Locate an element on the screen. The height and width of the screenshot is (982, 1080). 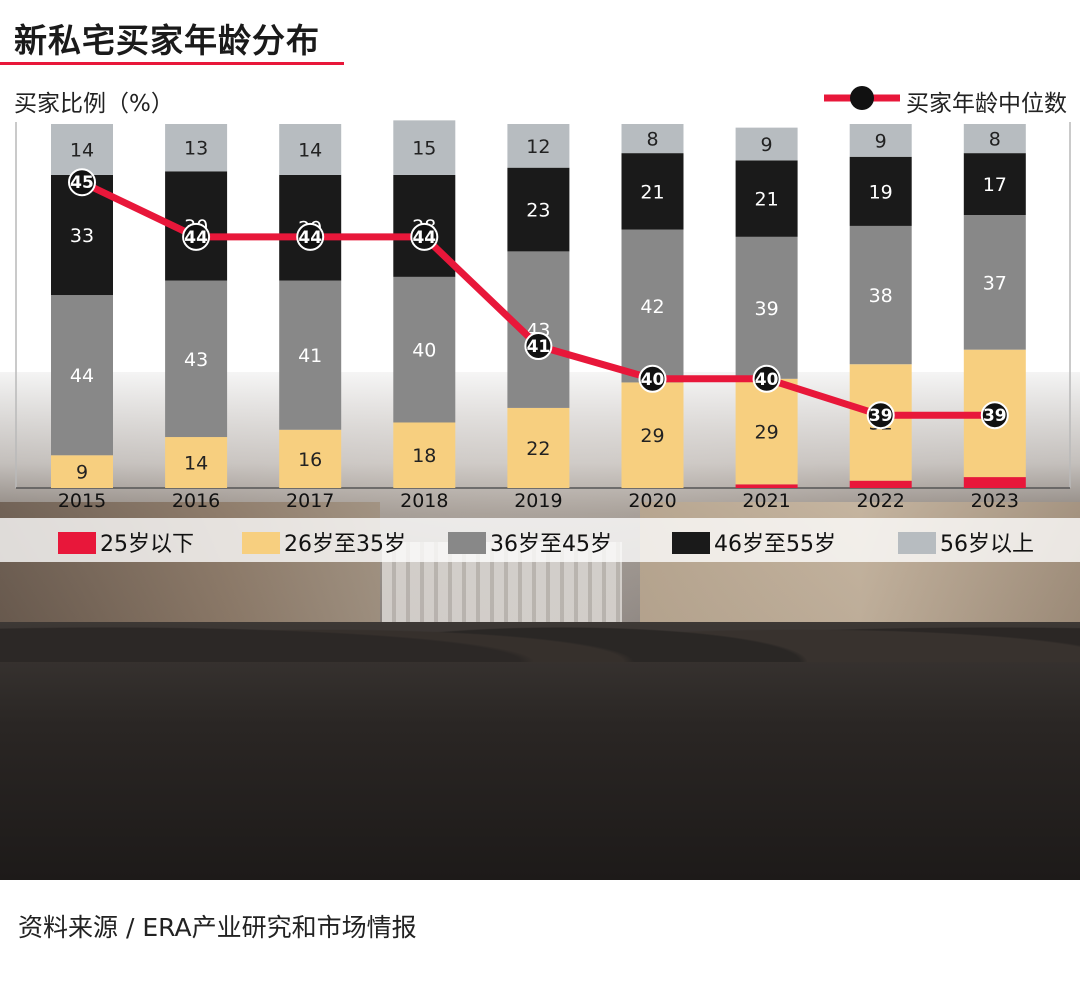
x-tick-label: 2023 is located at coordinates (995, 501).